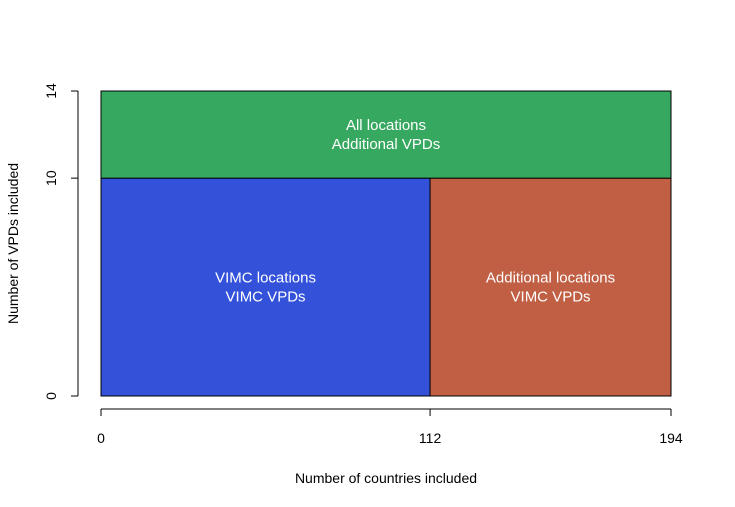 This screenshot has height=507, width=735. I want to click on region-0-label-line-1: VIMC VPDs, so click(266, 297).